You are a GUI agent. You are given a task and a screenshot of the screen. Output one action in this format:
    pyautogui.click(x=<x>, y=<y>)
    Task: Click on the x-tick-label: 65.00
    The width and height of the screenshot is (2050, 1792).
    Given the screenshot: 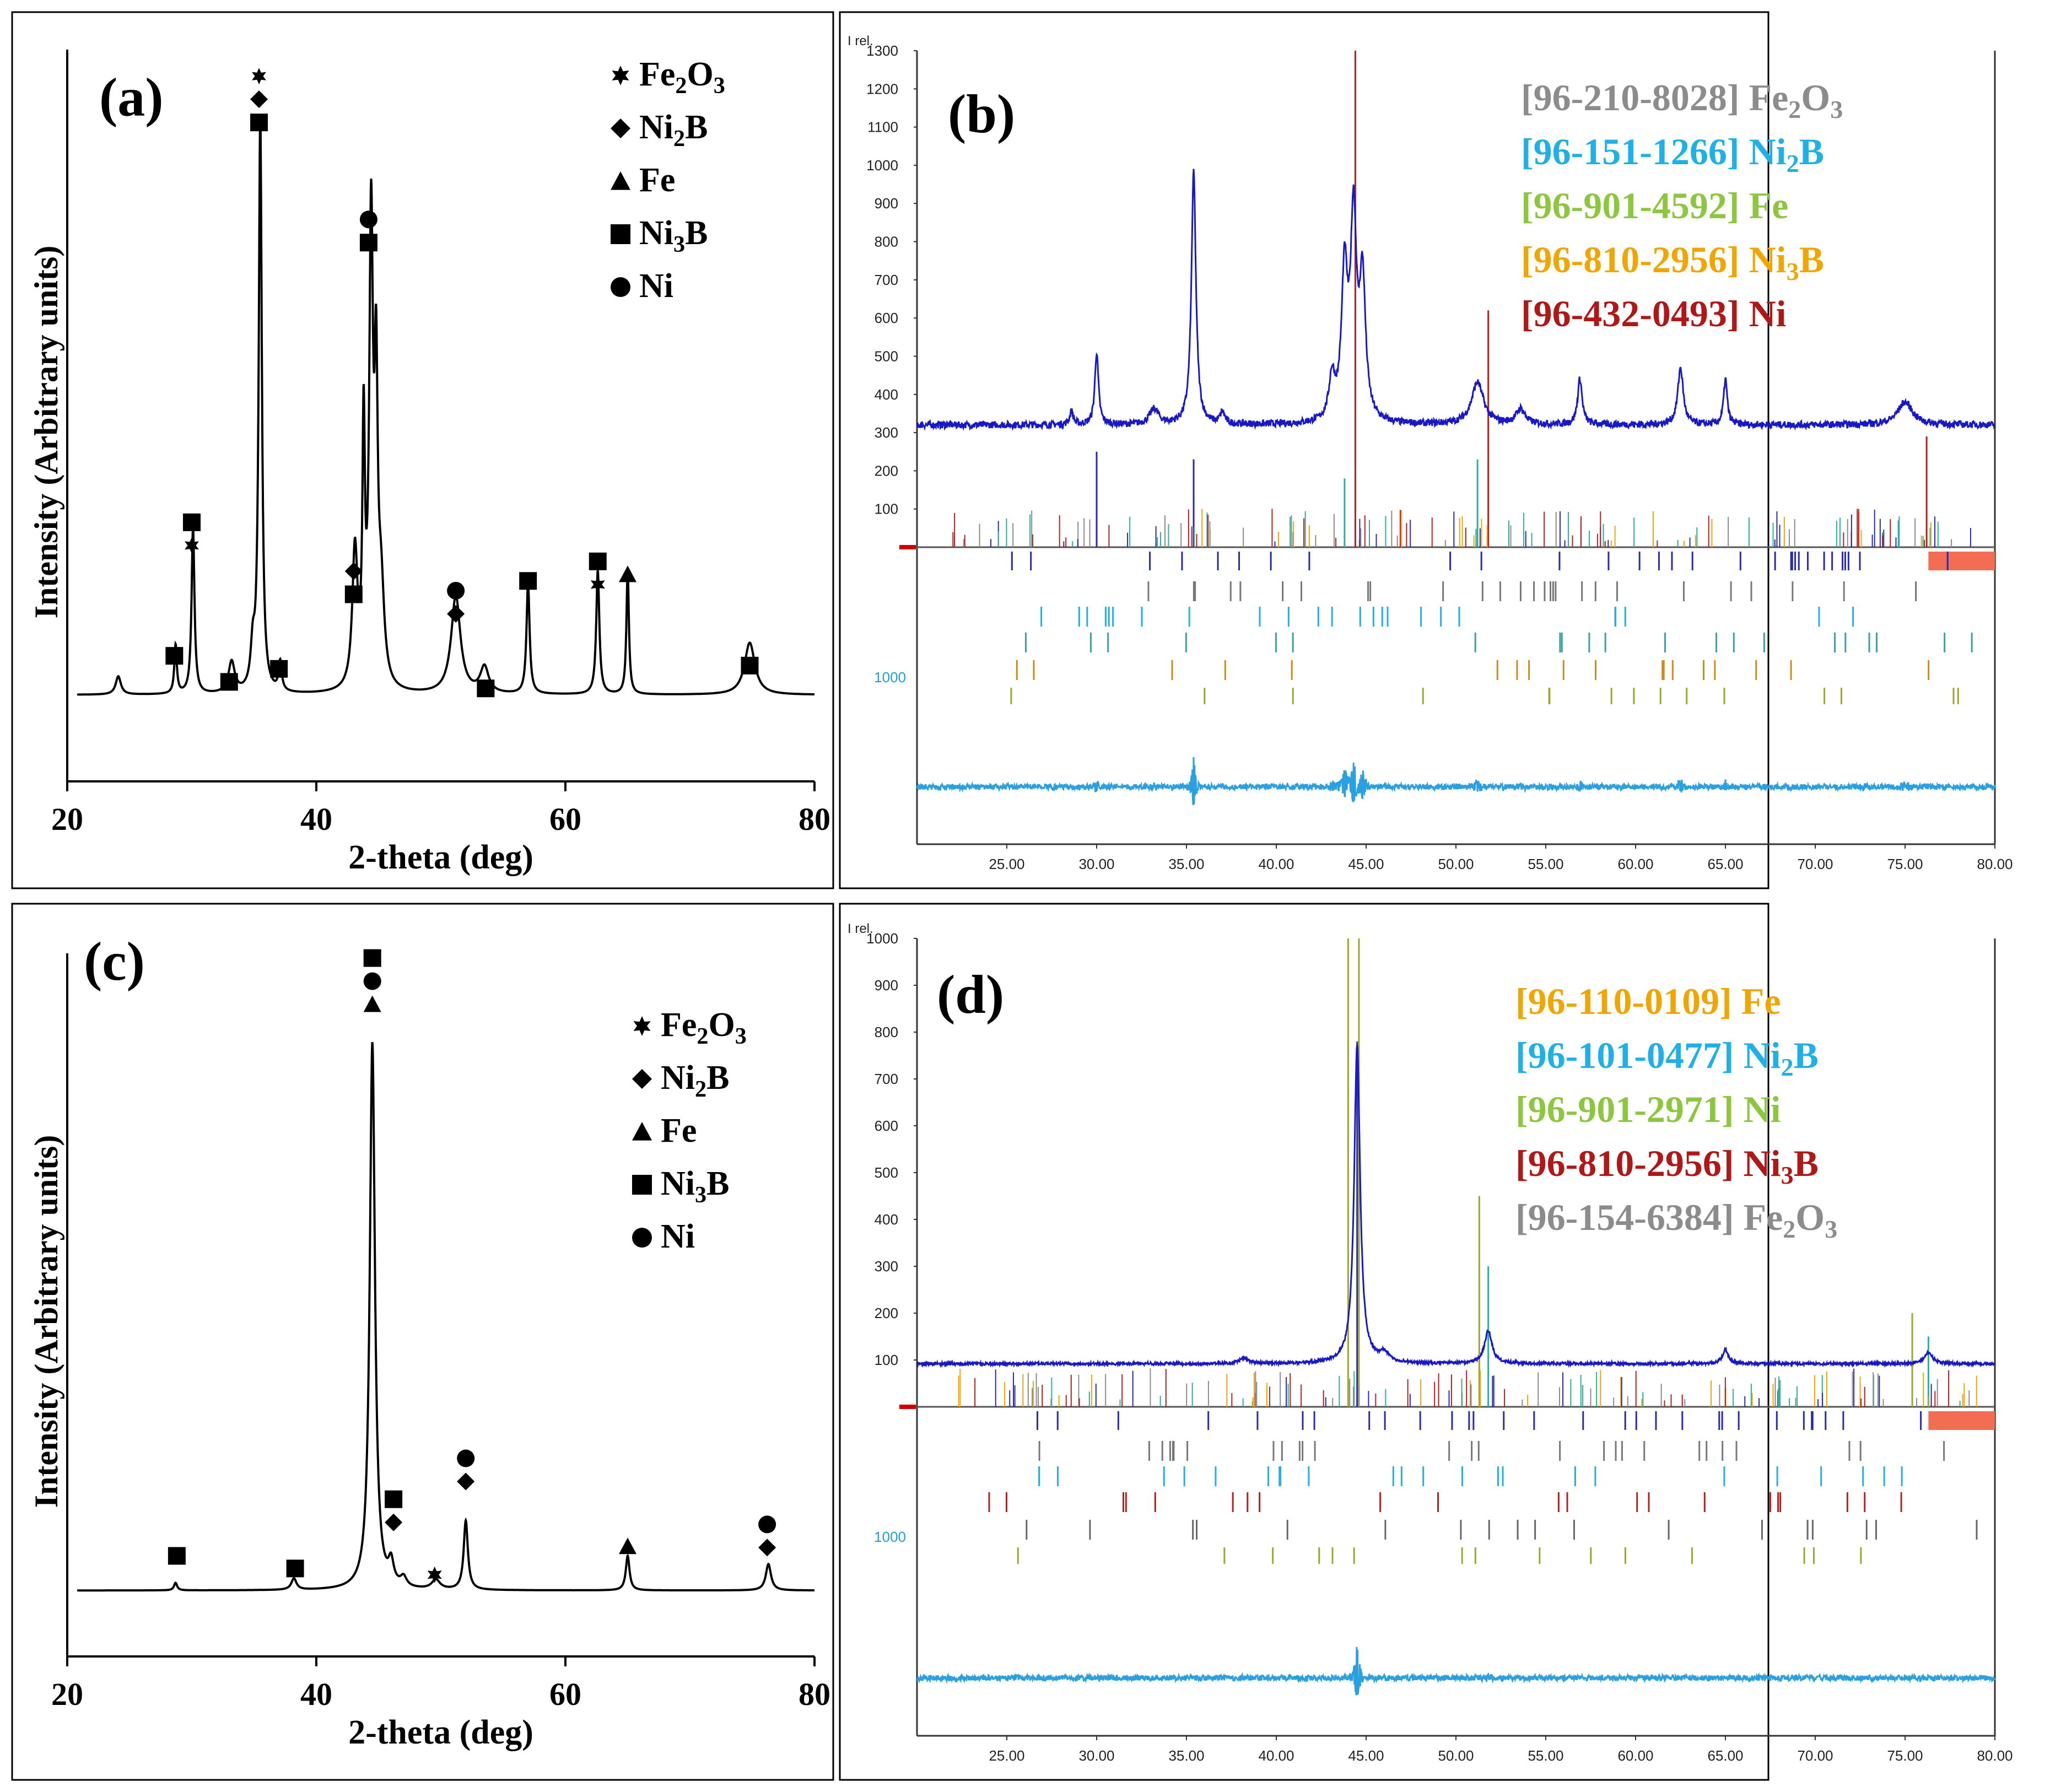 What is the action you would take?
    pyautogui.click(x=1725, y=1755)
    